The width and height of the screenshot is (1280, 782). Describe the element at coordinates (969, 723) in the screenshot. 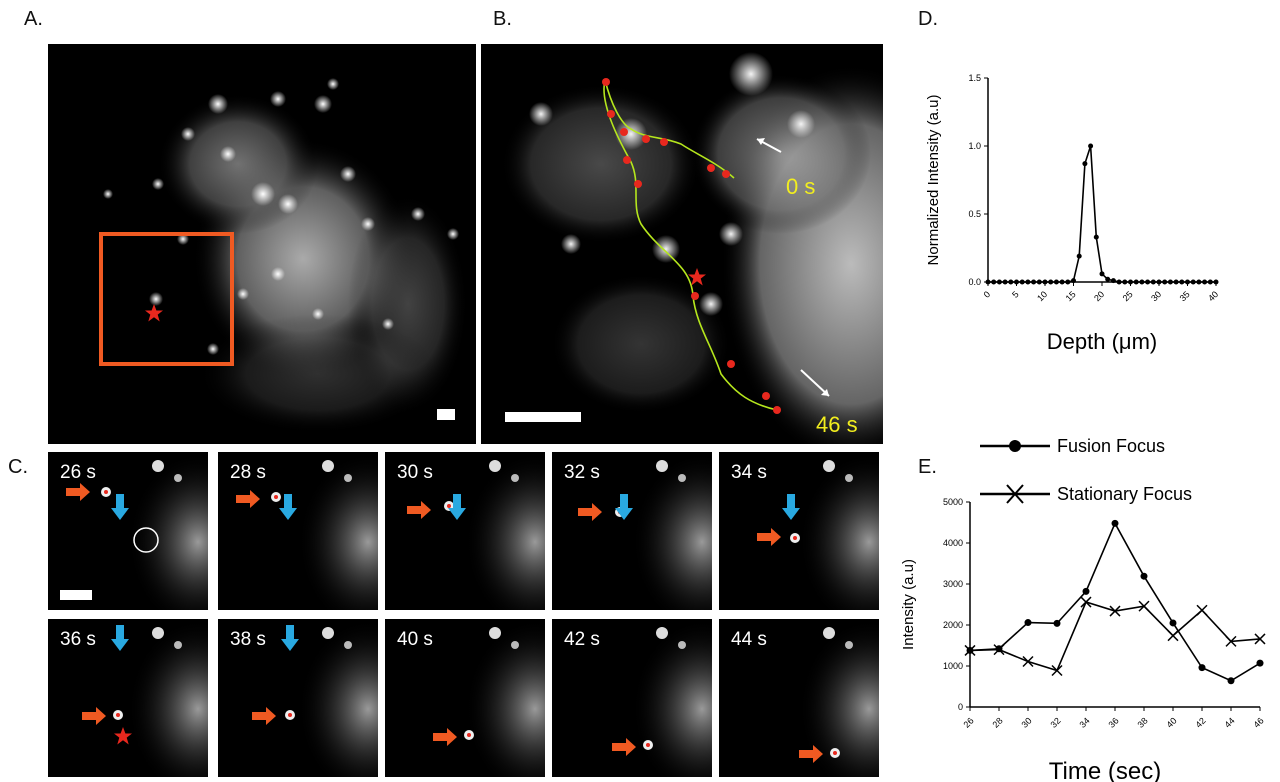

I see `x-tick-label: 26` at that location.